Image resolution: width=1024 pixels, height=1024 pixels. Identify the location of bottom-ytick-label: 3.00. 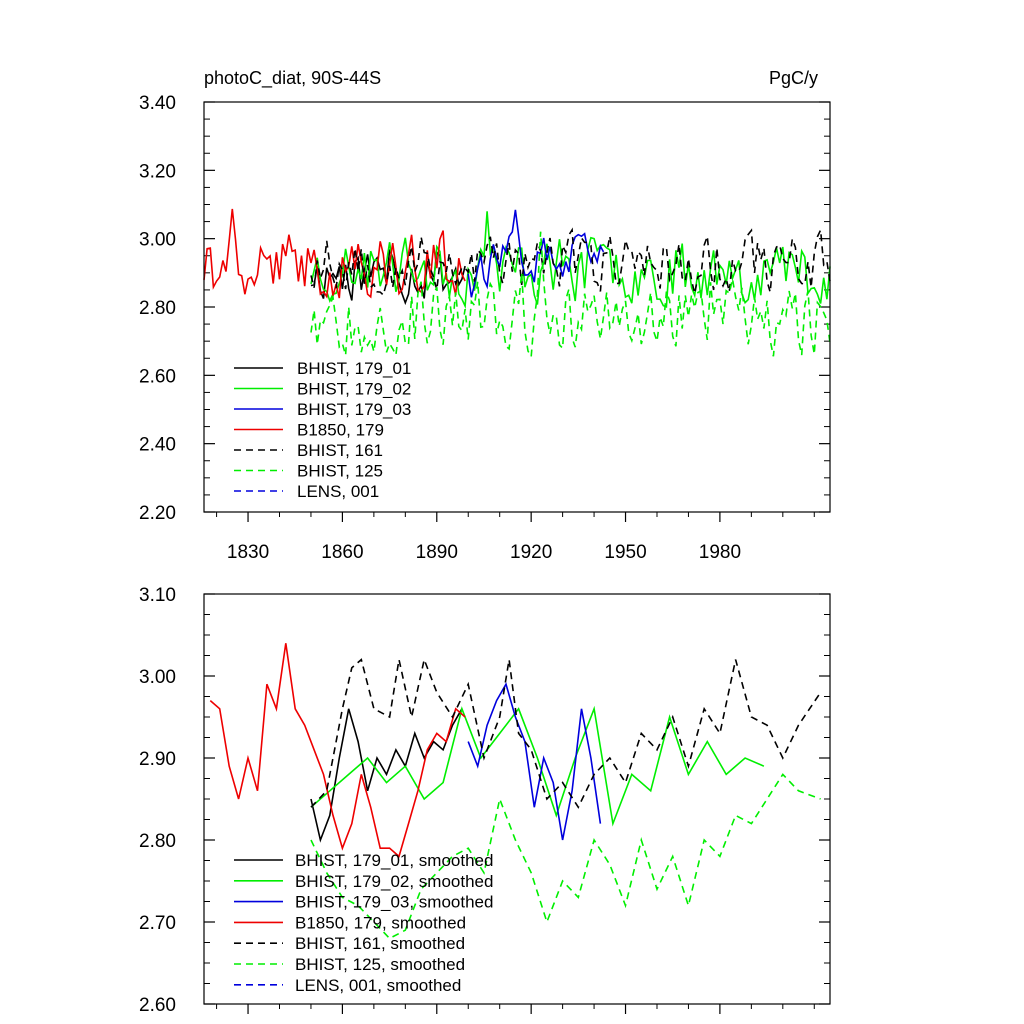
(157, 677).